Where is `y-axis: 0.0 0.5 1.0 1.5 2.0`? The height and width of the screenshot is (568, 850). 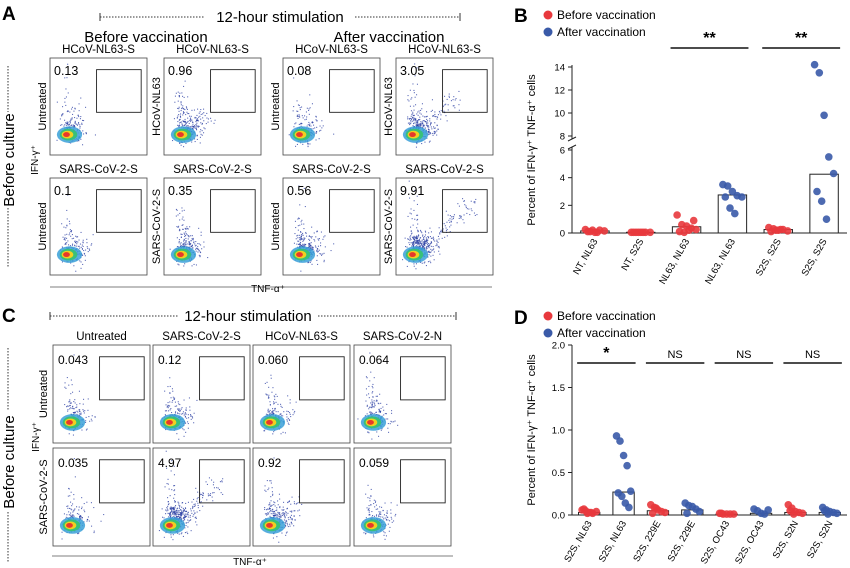 y-axis: 0.0 0.5 1.0 1.5 2.0 is located at coordinates (562, 431).